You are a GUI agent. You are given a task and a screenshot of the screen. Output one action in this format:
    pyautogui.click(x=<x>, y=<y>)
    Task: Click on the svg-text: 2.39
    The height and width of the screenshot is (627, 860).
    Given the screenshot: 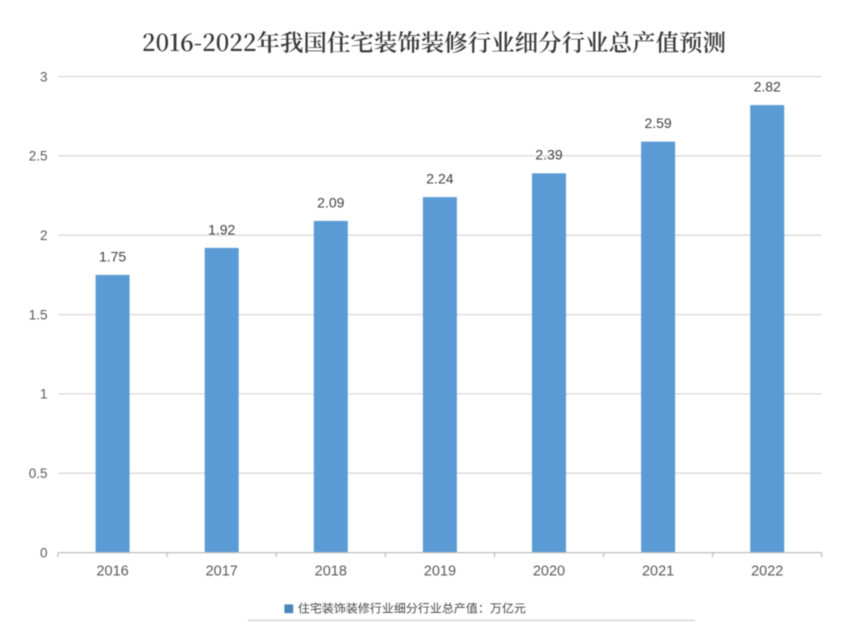 What is the action you would take?
    pyautogui.click(x=548, y=155)
    